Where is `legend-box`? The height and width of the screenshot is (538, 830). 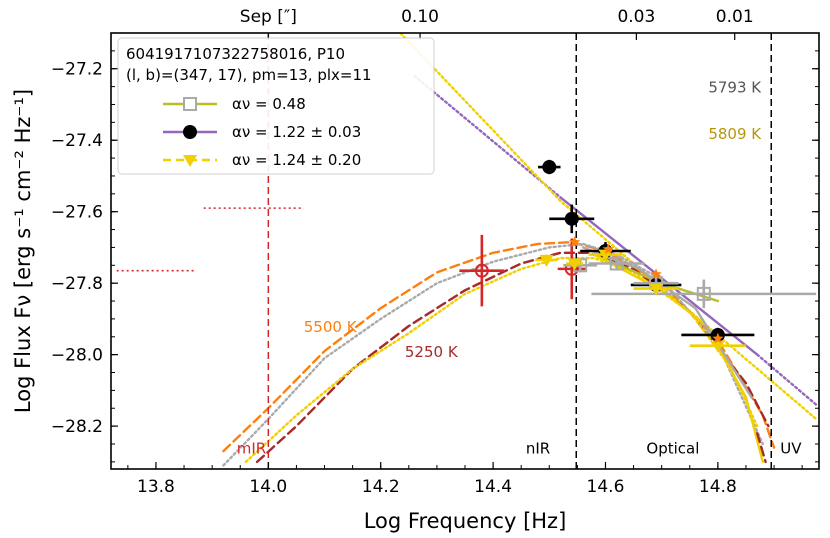
legend-box is located at coordinates (276, 106).